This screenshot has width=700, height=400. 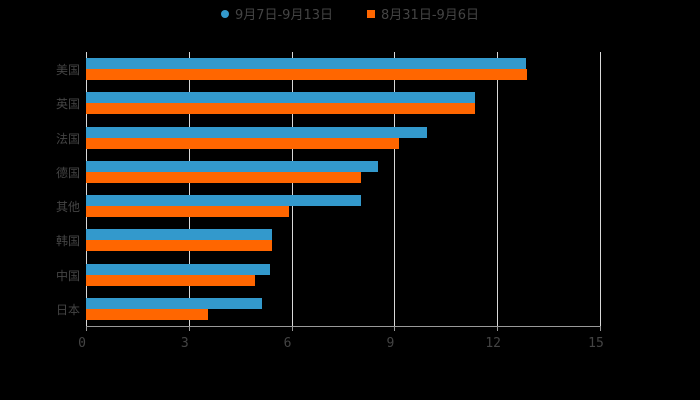 What do you see at coordinates (67, 138) in the screenshot?
I see `category-label: 法国` at bounding box center [67, 138].